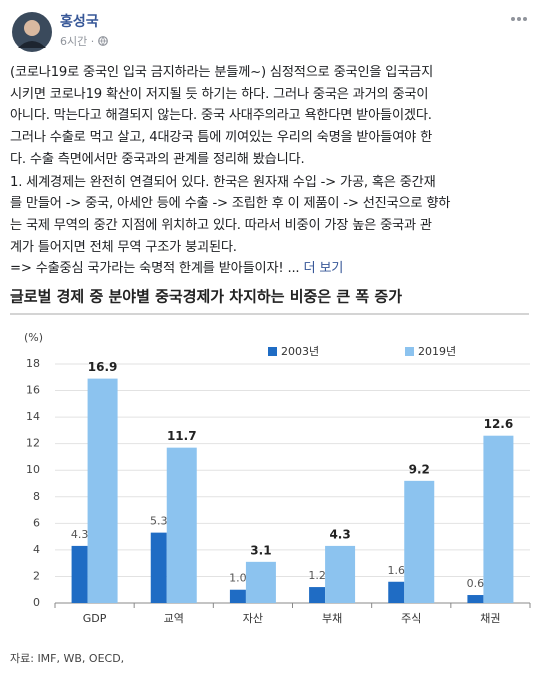 This screenshot has height=674, width=539. I want to click on data-label: 3.1, so click(260, 550).